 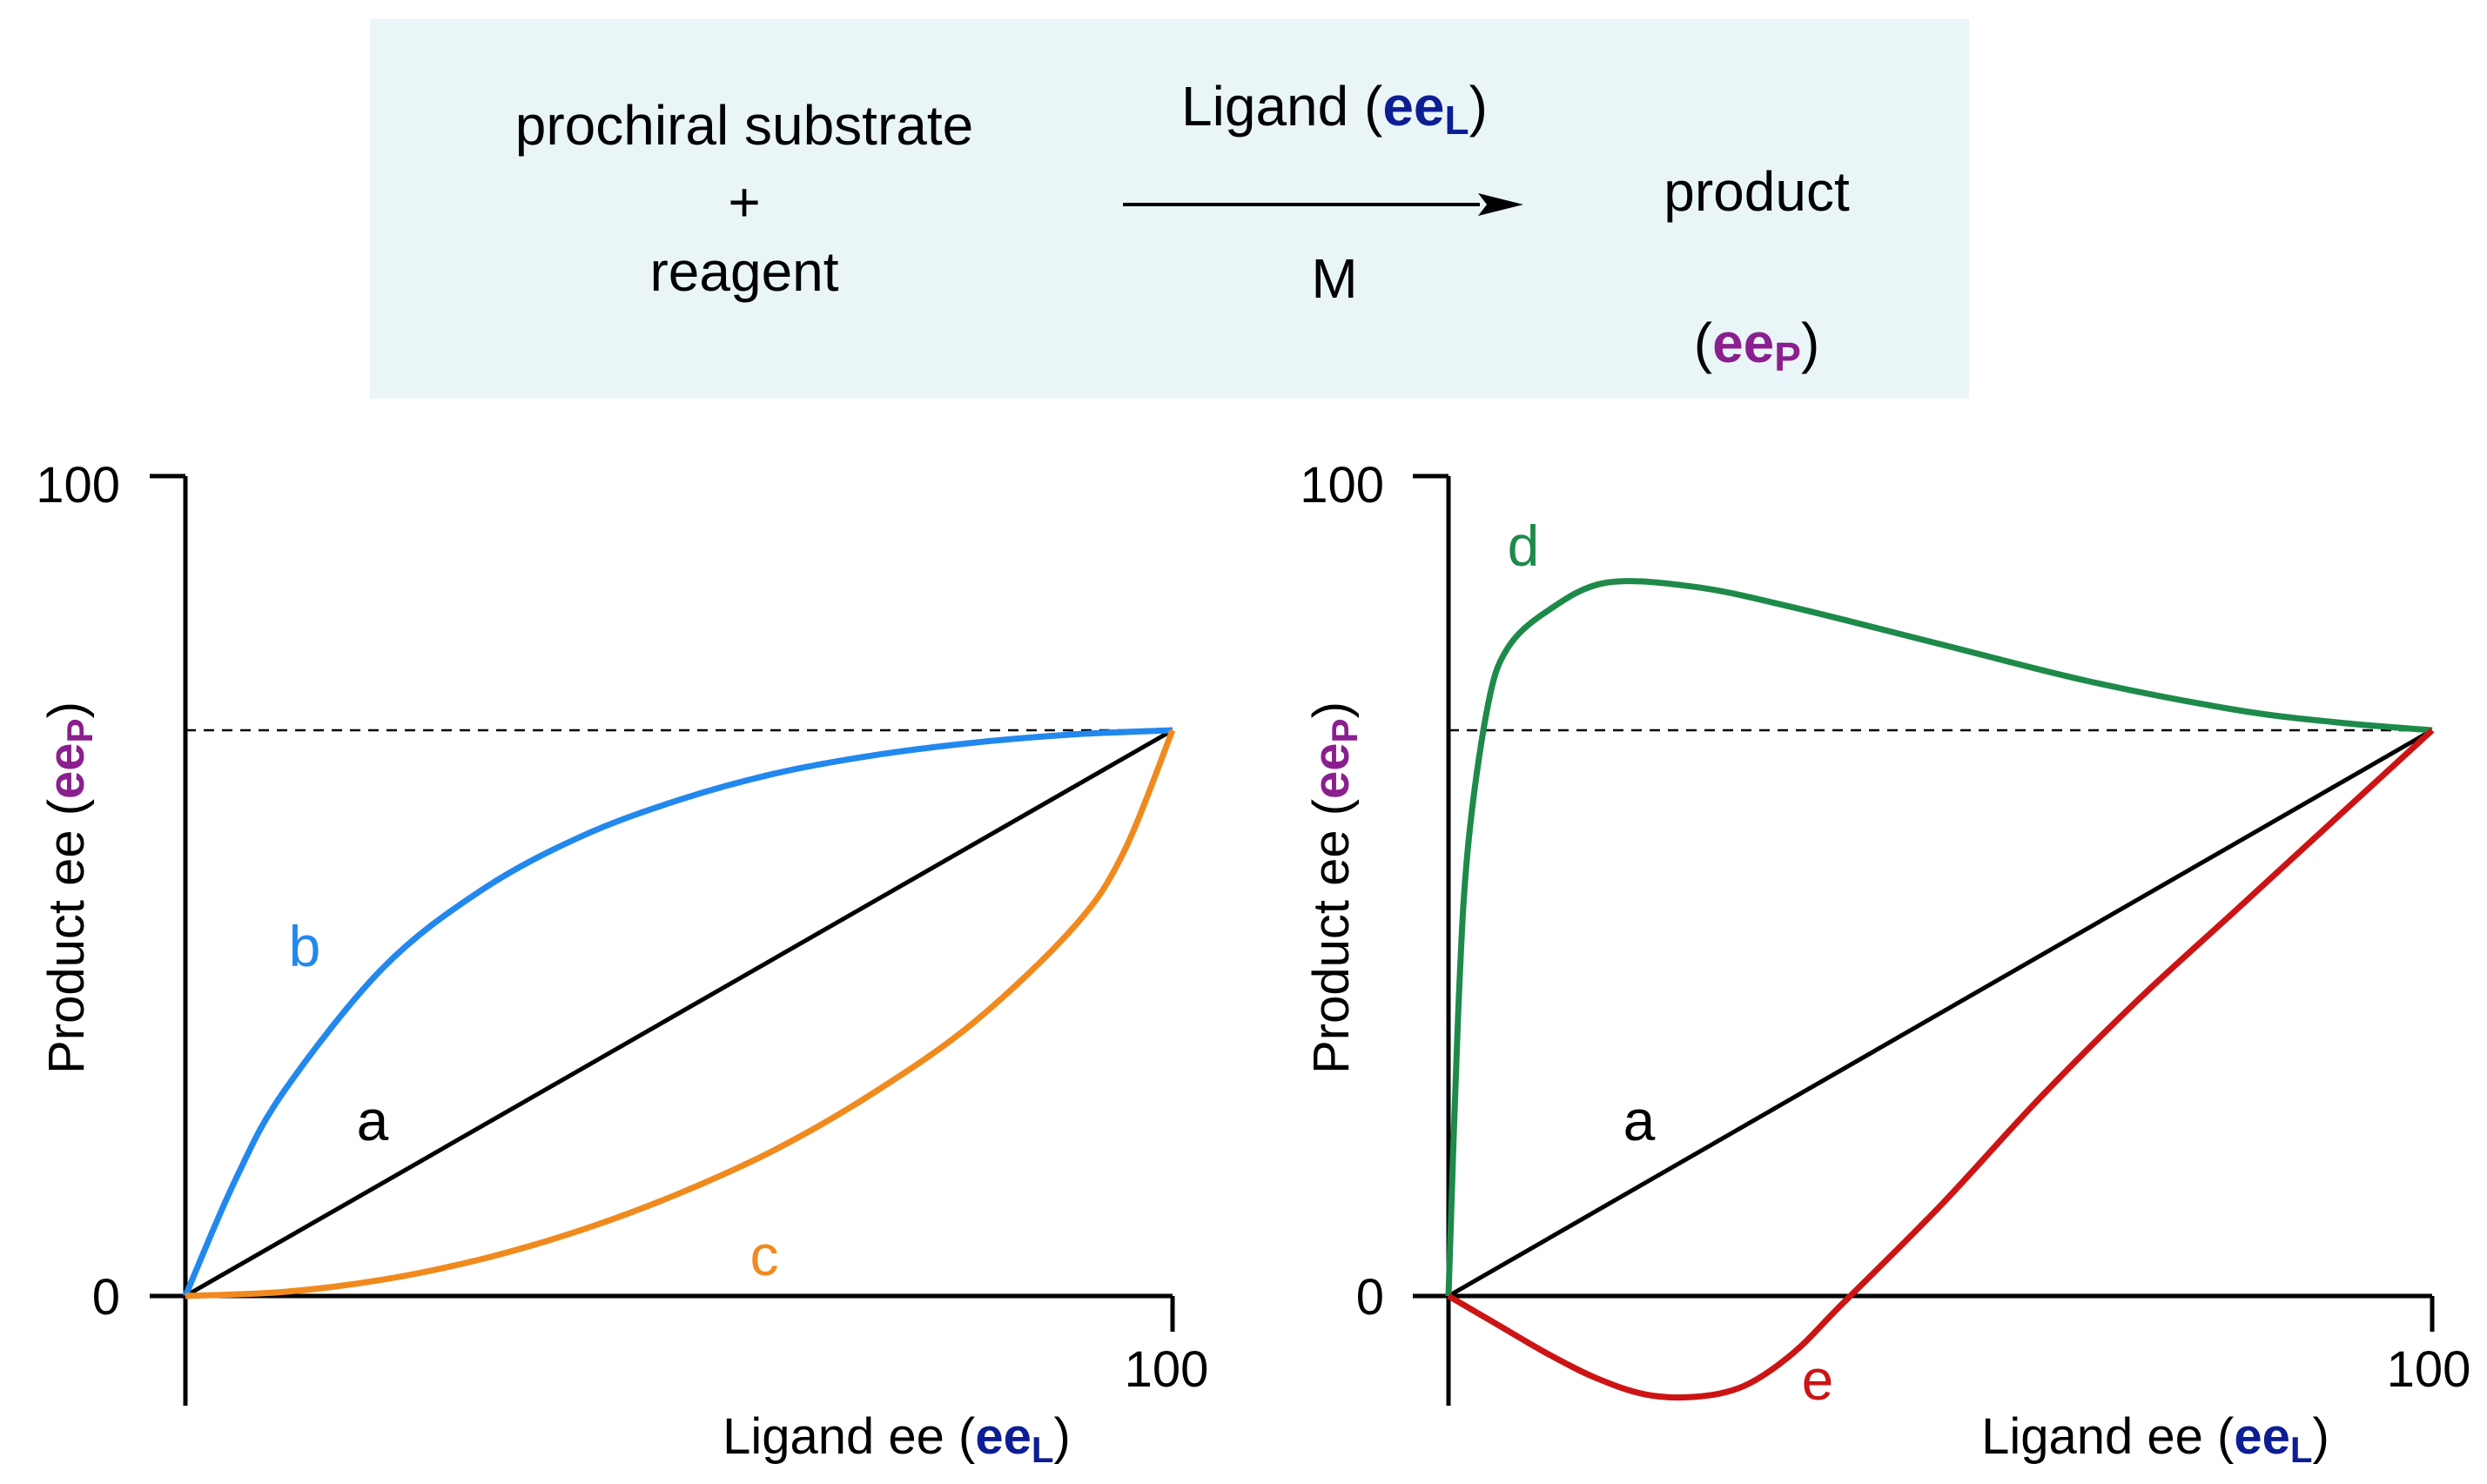 What do you see at coordinates (1334, 278) in the screenshot?
I see `metal-label: M` at bounding box center [1334, 278].